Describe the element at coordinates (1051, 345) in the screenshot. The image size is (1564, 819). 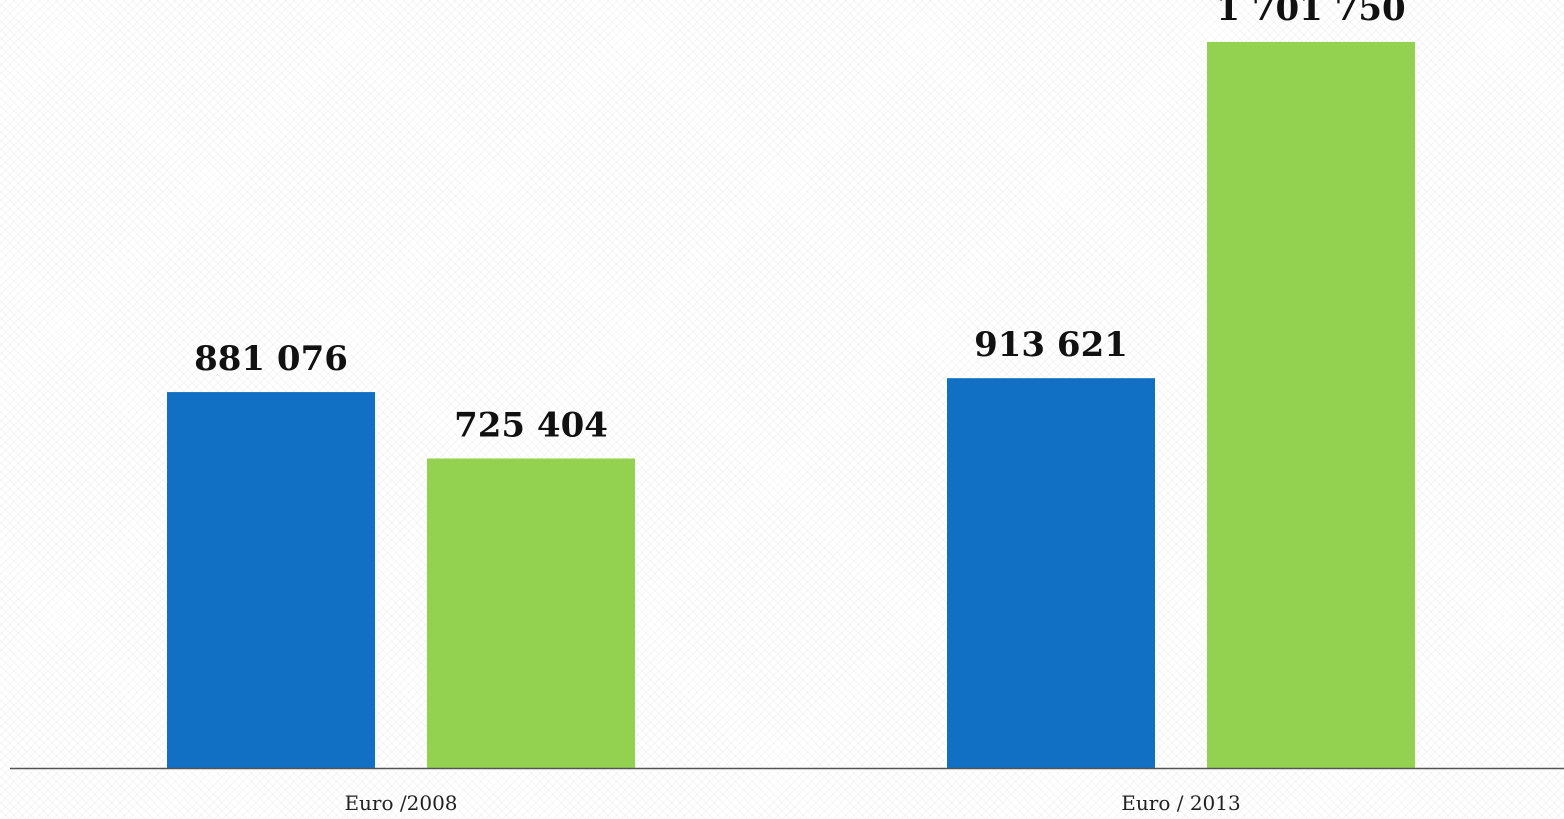
I see `data-label-2-series-1: 913 621` at that location.